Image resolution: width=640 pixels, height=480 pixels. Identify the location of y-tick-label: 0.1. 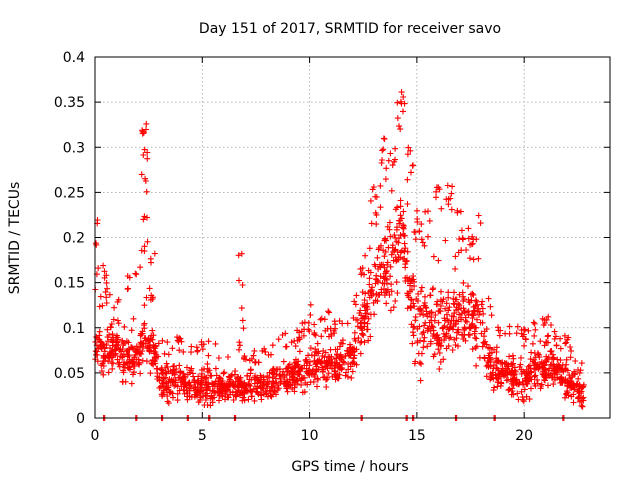
(74, 329).